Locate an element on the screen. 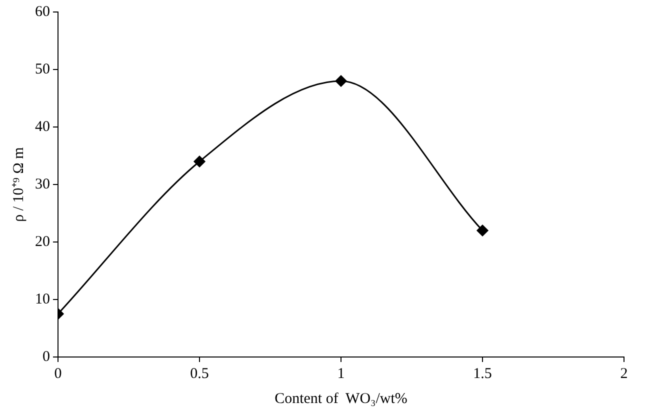  y-tick-label: 0 is located at coordinates (46, 356).